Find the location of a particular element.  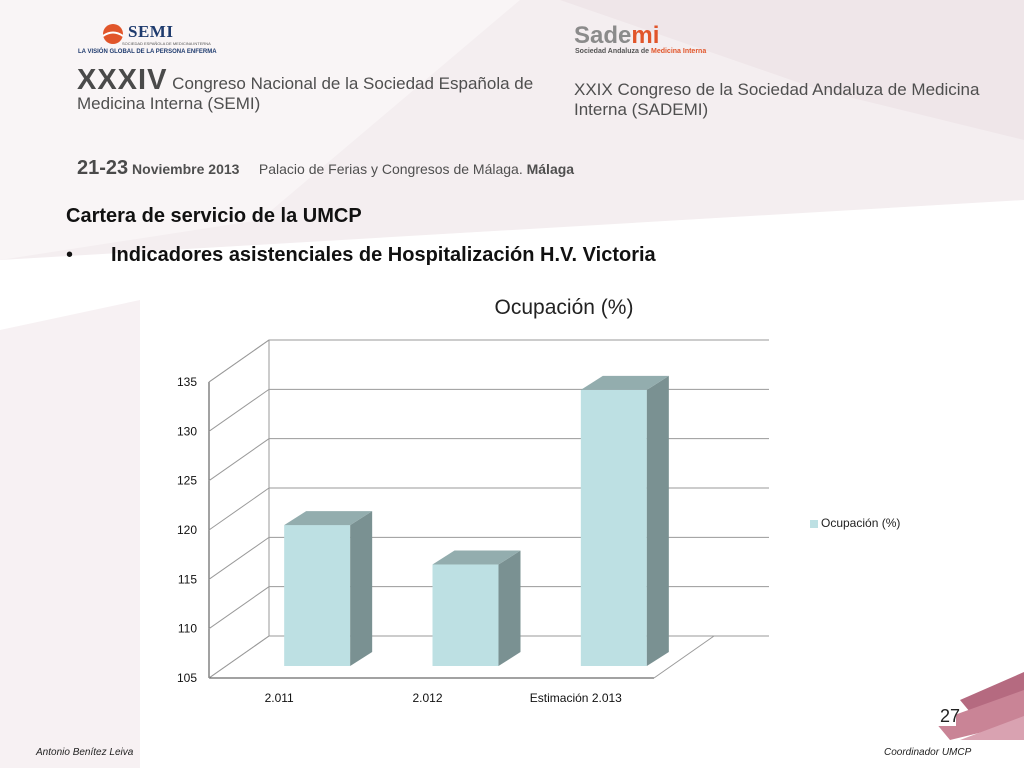

congress-dates: 21-23 is located at coordinates (103, 168).